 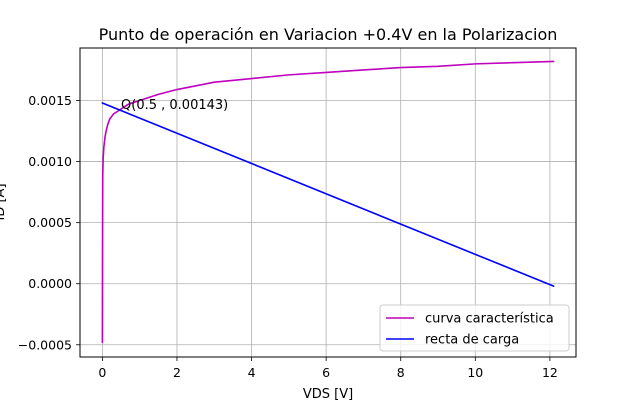 What do you see at coordinates (326, 372) in the screenshot?
I see `x-tick-label: 6` at bounding box center [326, 372].